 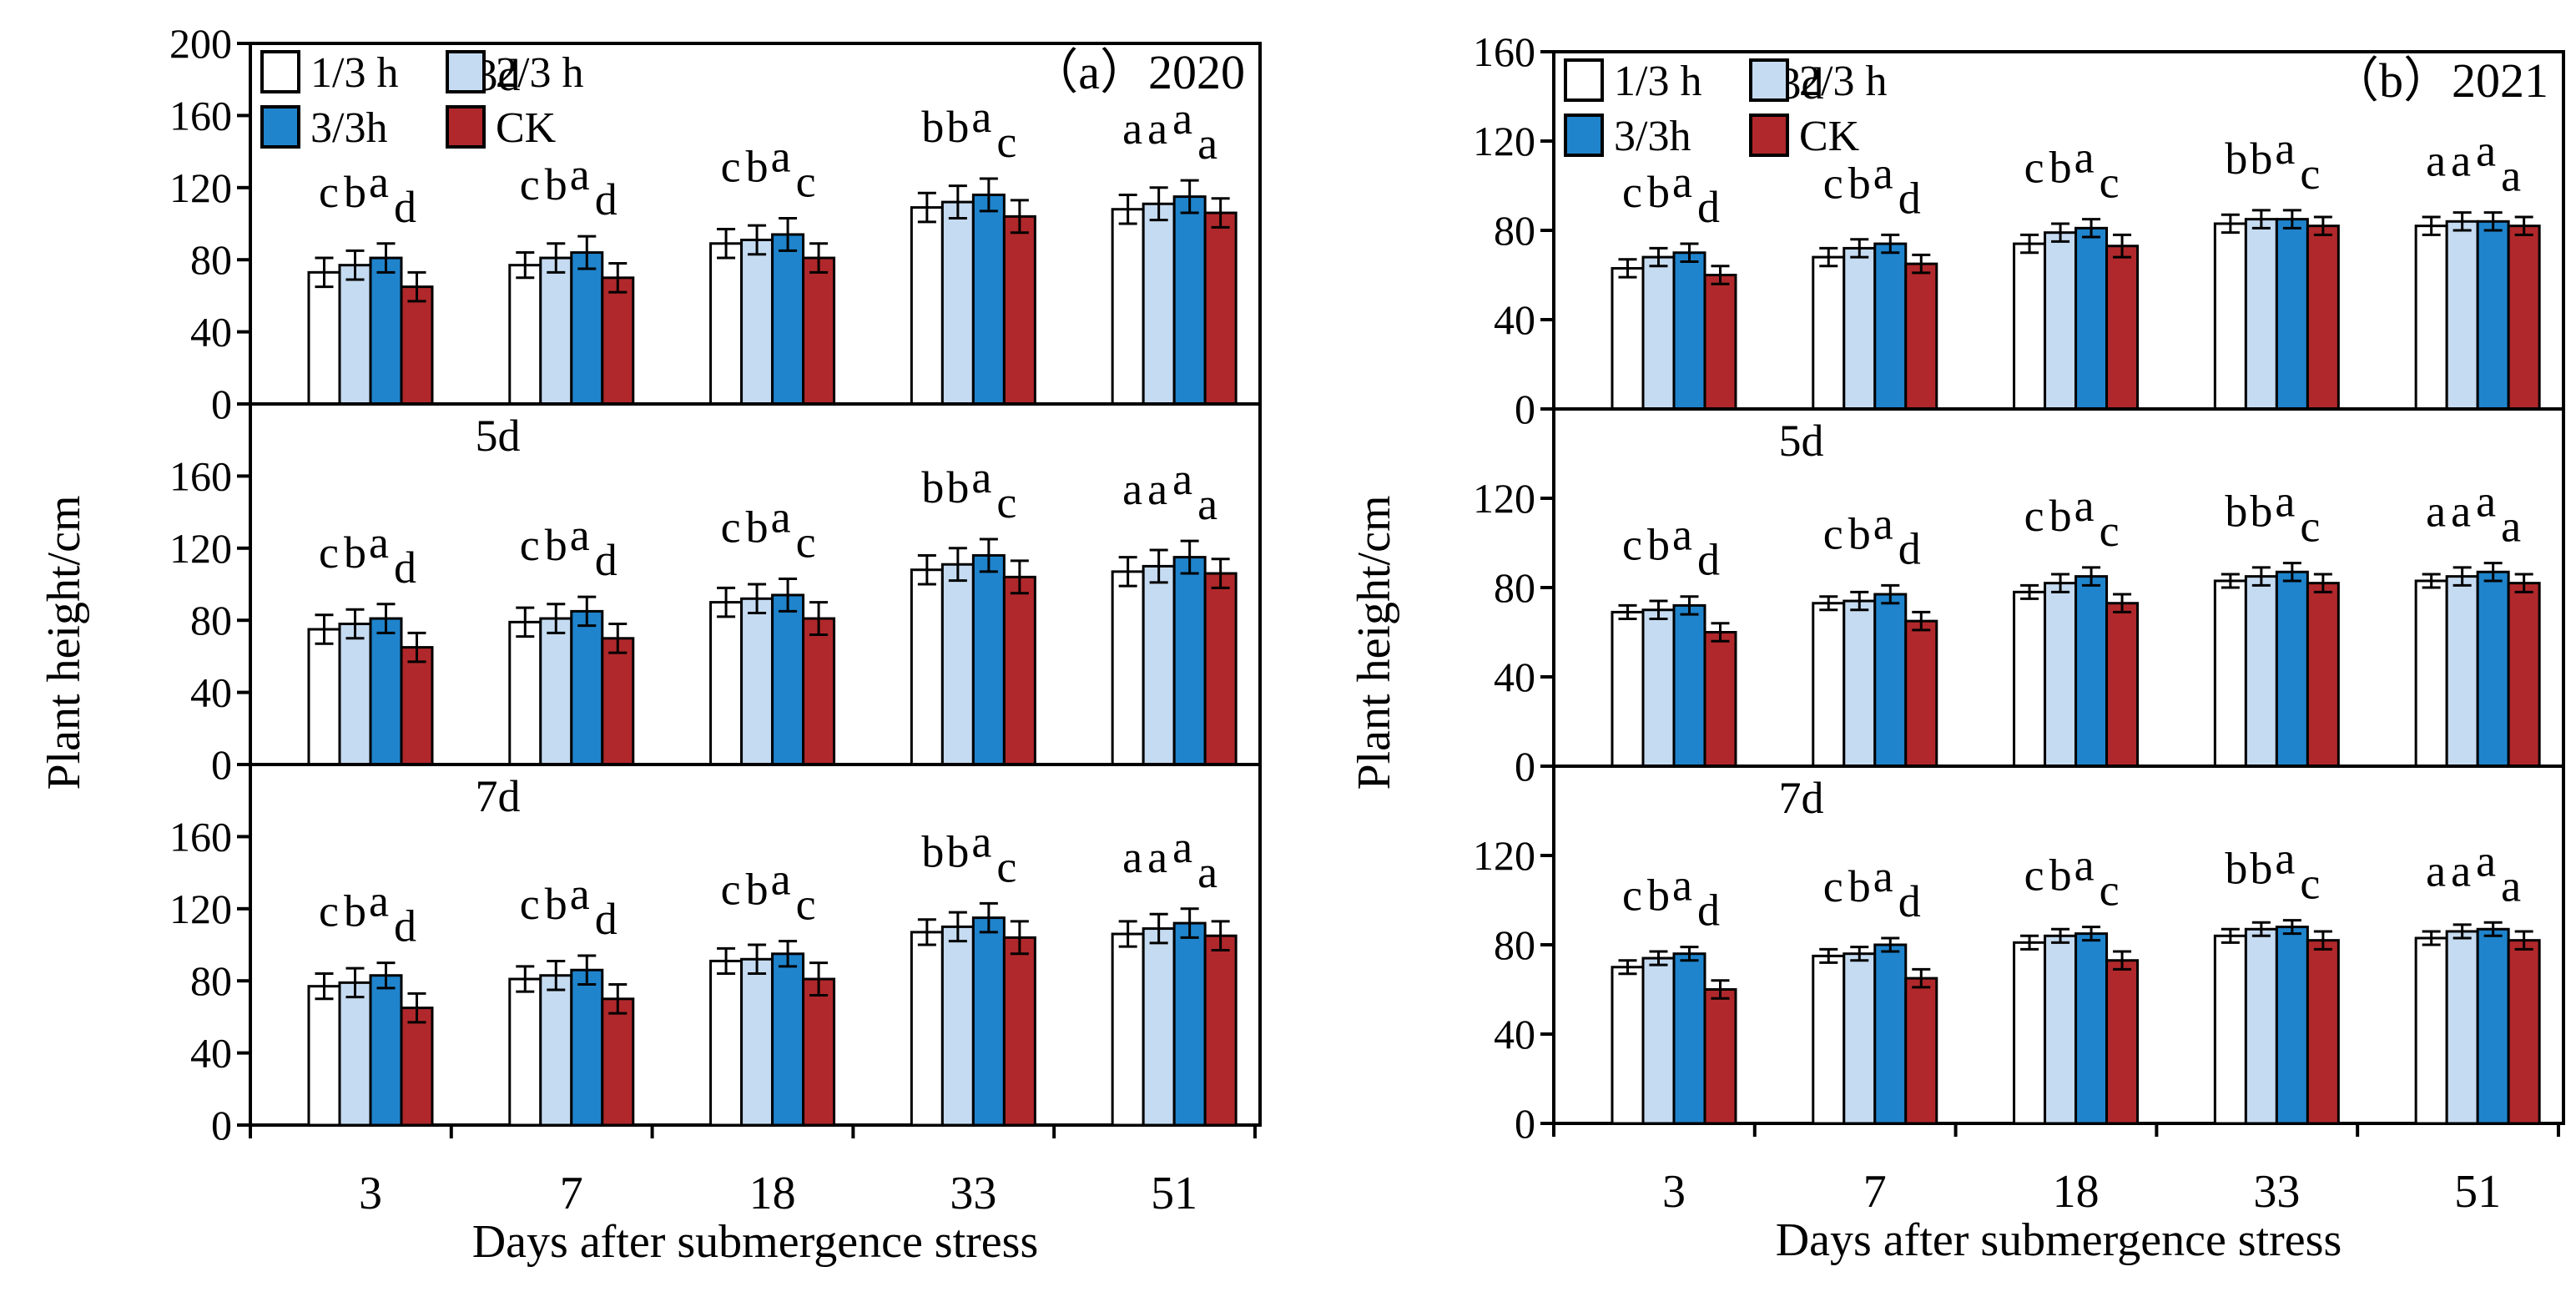 I want to click on legend-swatch-33h, so click(x=280, y=127).